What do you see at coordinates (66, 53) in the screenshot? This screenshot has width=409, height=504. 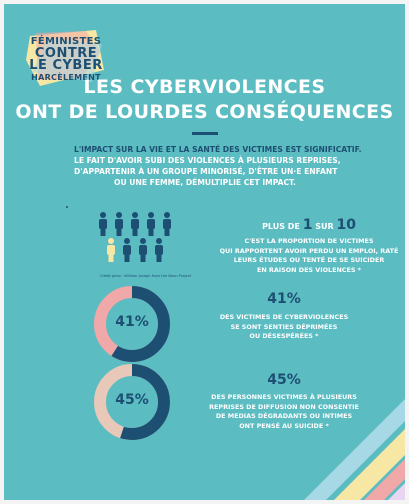 I see `logo-line-2: CONTRE` at bounding box center [66, 53].